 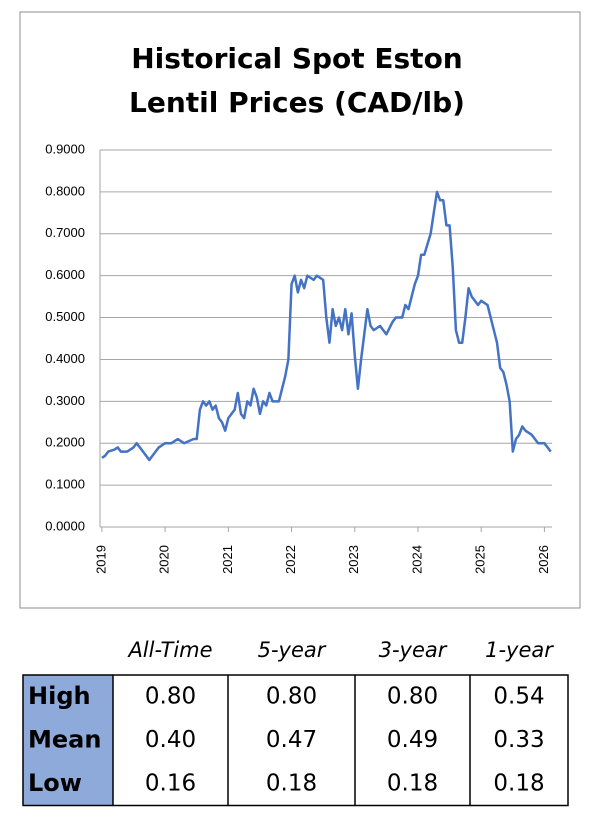 What do you see at coordinates (65, 484) in the screenshot?
I see `y-tick-label: 0.1000` at bounding box center [65, 484].